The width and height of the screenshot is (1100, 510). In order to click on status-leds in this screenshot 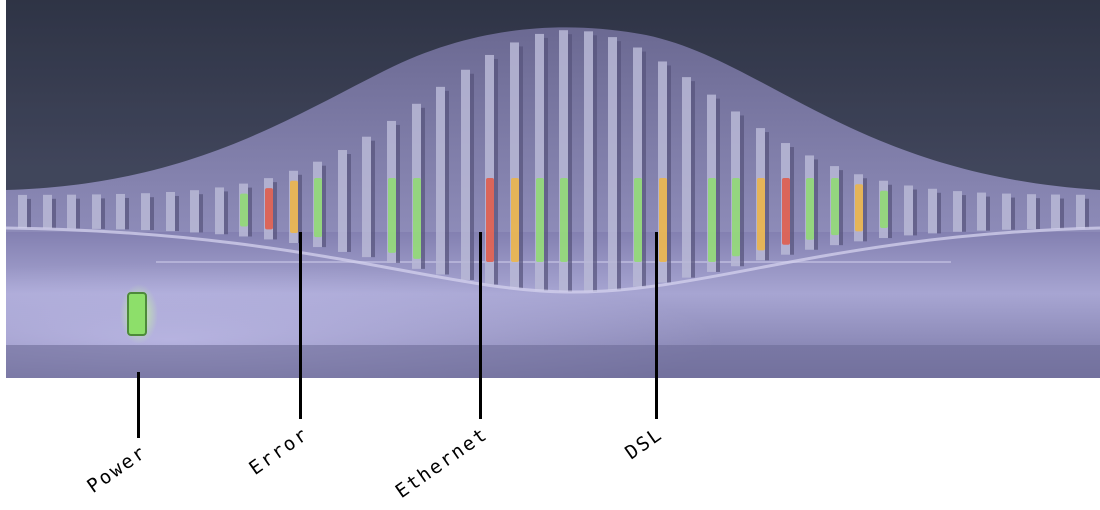, I will do `click(564, 220)`.